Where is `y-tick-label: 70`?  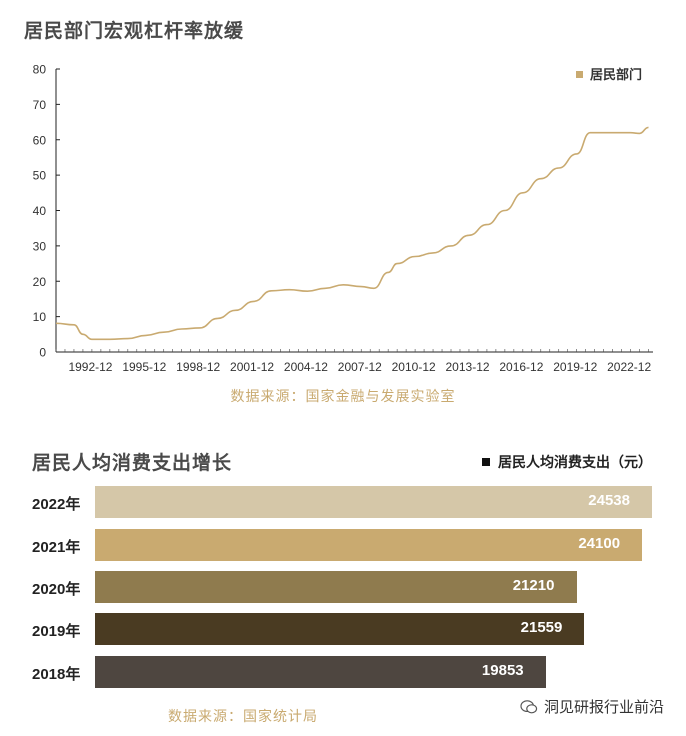
y-tick-label: 70 is located at coordinates (40, 105).